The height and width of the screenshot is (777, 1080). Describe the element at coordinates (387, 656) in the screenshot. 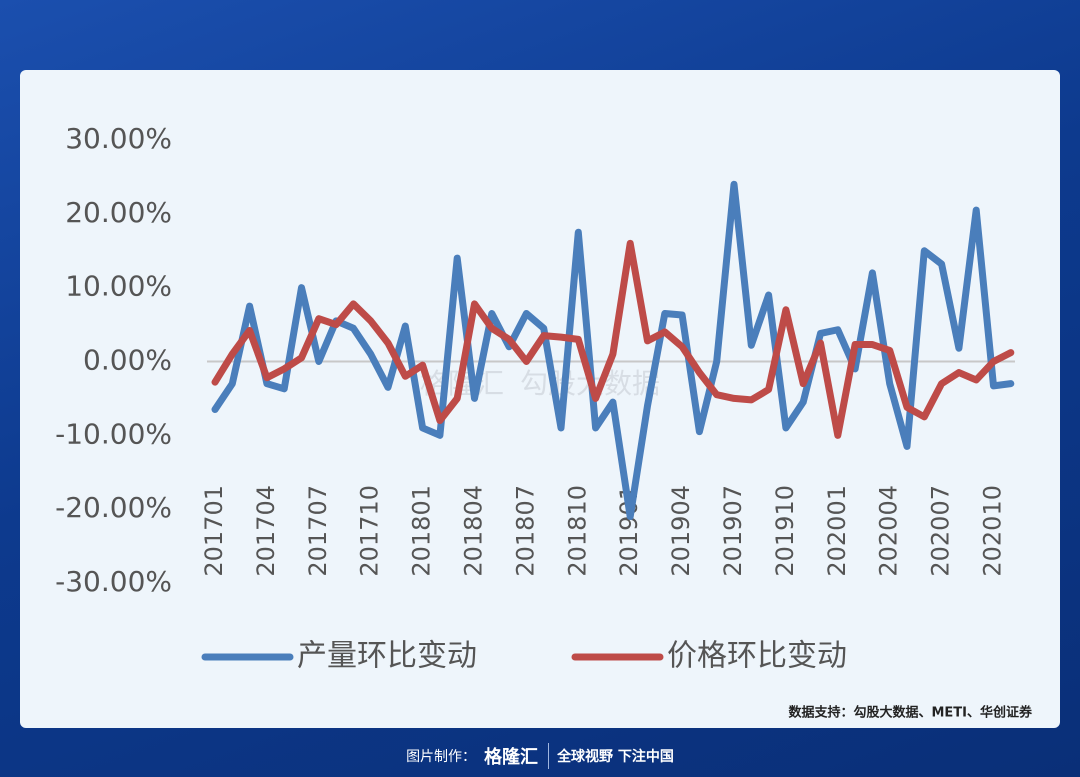

I see `legend-label: 产量环比变动` at that location.